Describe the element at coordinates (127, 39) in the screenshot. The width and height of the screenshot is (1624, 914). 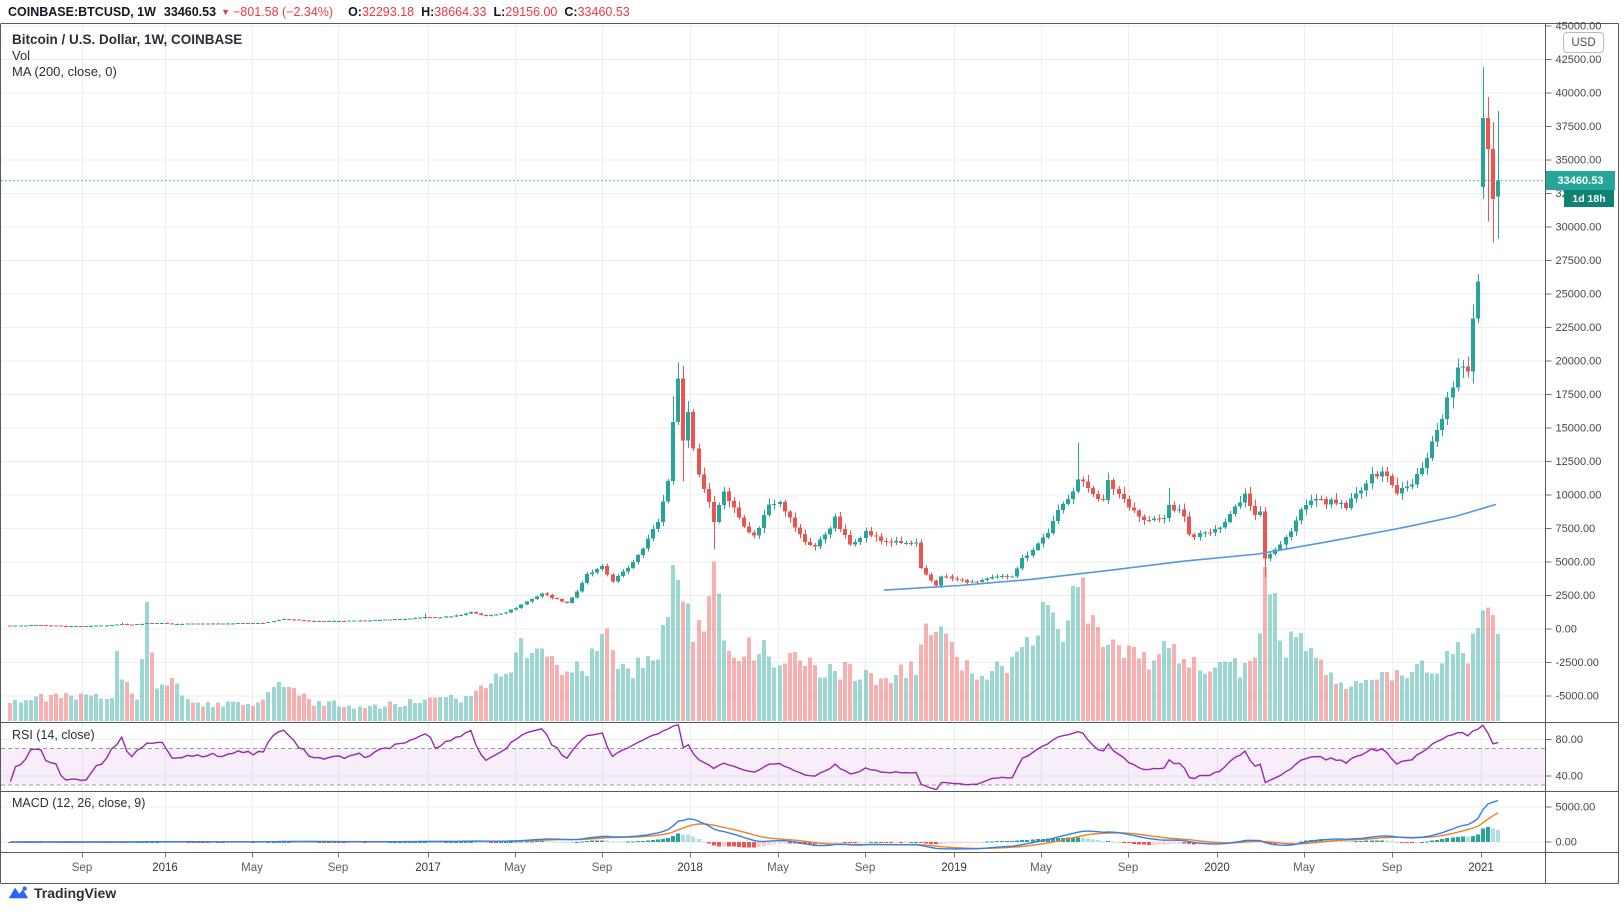
I see `legend-symbol-title: Bitcoin / U.S. Dollar, 1W, COINBASE` at that location.